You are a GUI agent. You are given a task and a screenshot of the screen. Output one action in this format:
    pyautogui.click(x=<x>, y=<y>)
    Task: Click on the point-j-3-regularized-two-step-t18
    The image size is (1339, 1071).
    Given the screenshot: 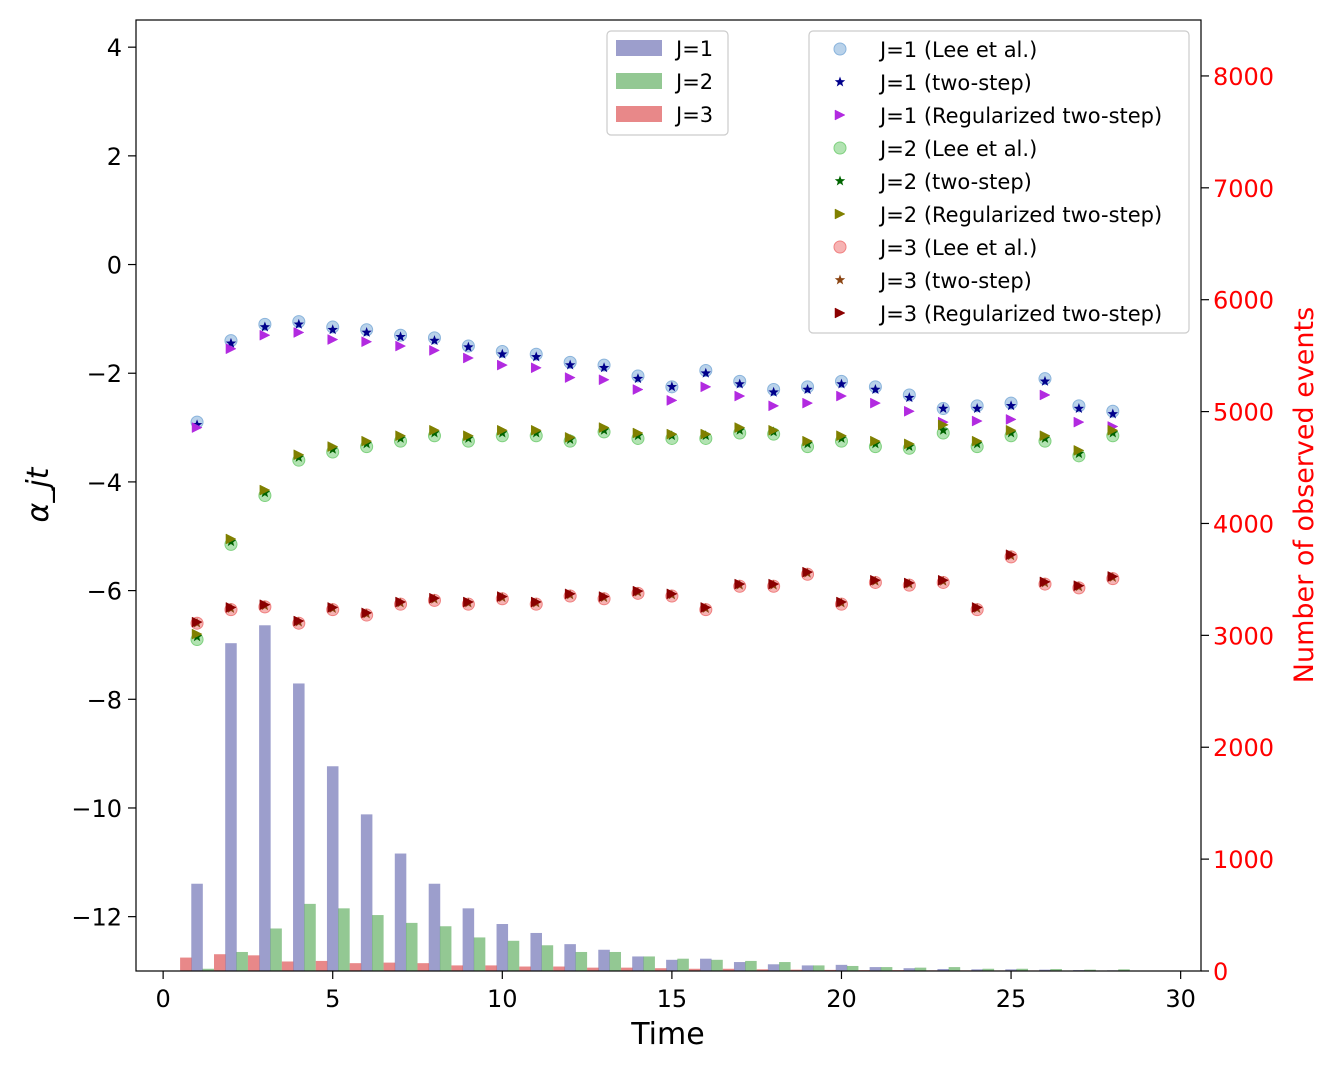 What is the action you would take?
    pyautogui.click(x=774, y=584)
    